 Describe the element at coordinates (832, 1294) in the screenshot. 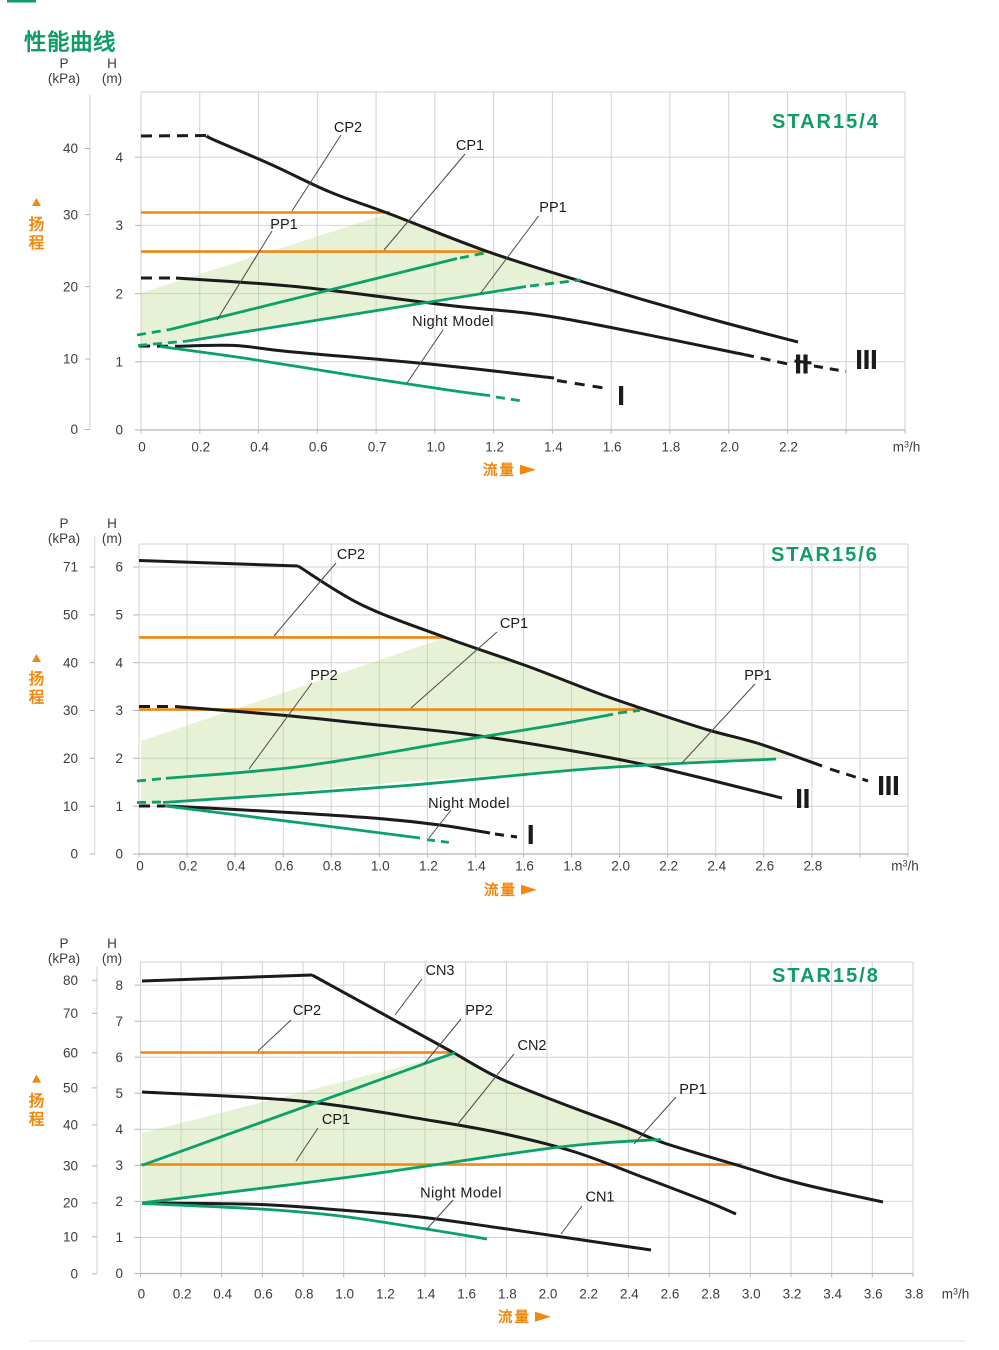

I see `svg-text: 3.4` at that location.